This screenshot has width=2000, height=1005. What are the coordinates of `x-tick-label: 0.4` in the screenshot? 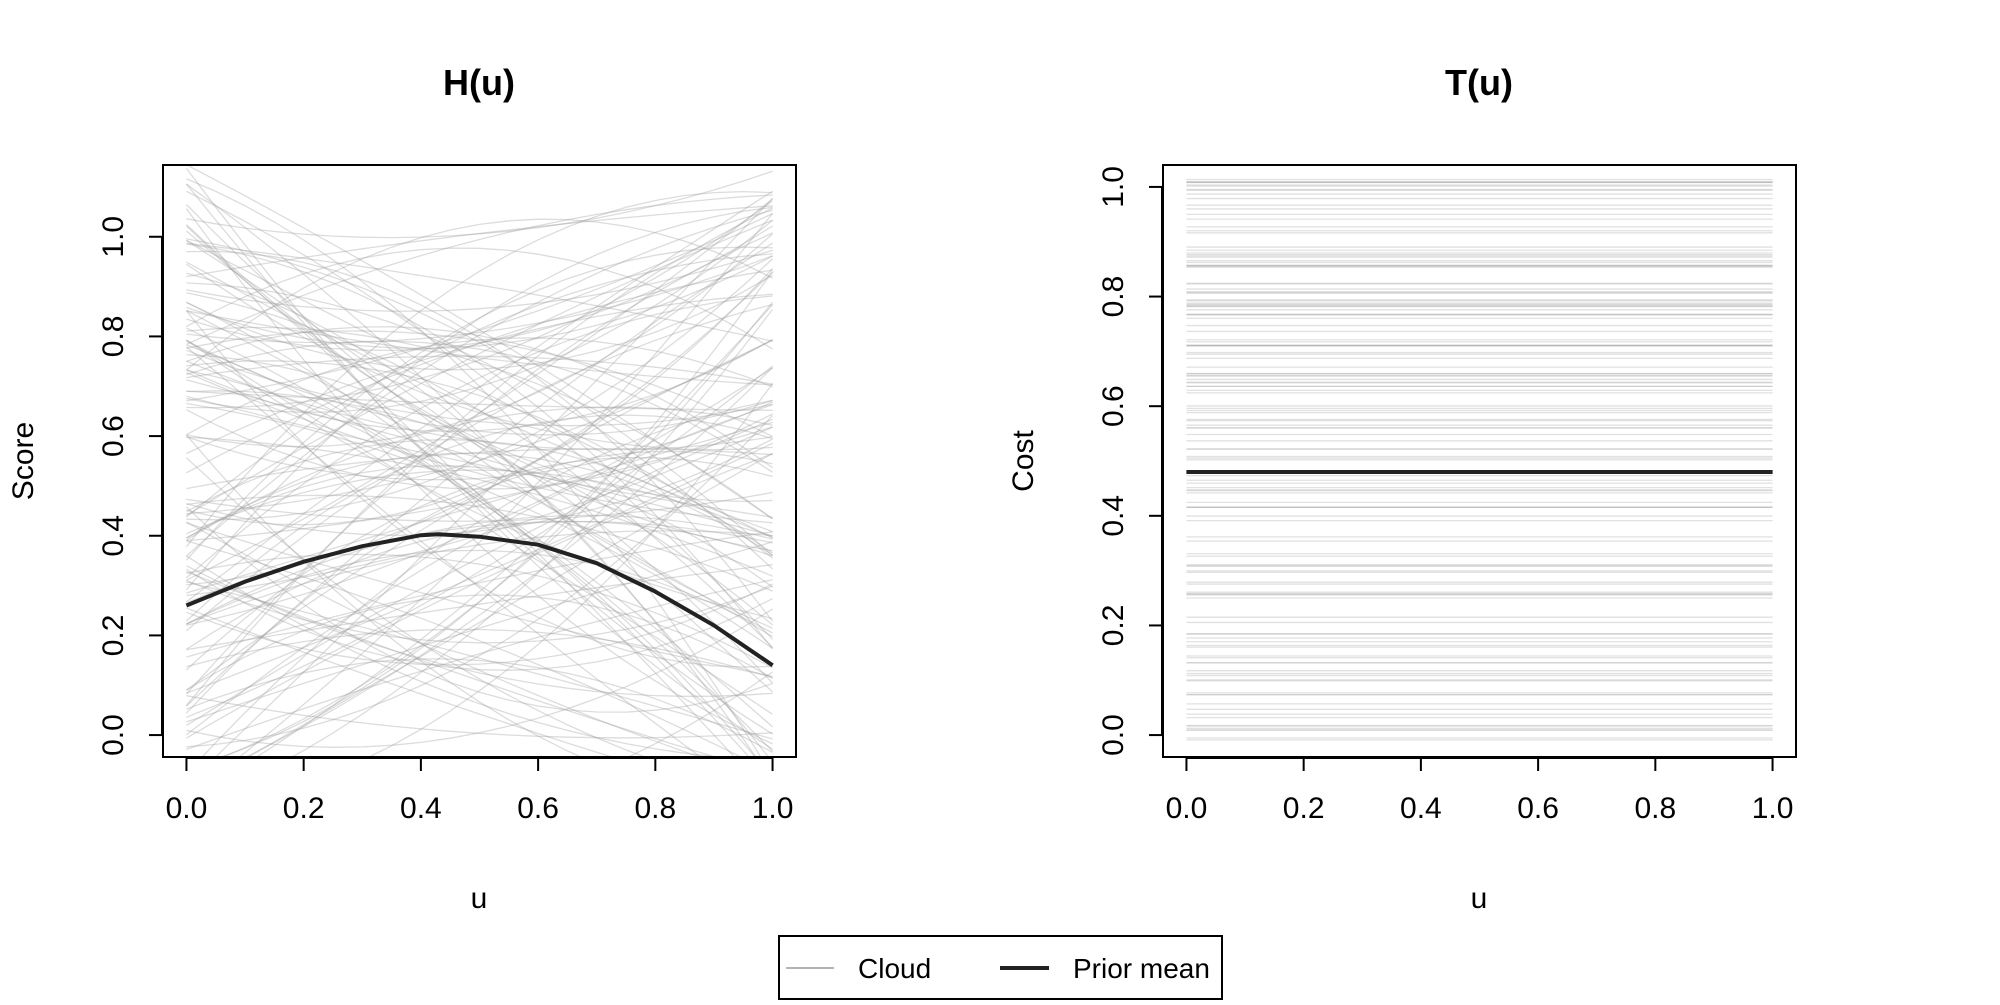 It's located at (421, 808).